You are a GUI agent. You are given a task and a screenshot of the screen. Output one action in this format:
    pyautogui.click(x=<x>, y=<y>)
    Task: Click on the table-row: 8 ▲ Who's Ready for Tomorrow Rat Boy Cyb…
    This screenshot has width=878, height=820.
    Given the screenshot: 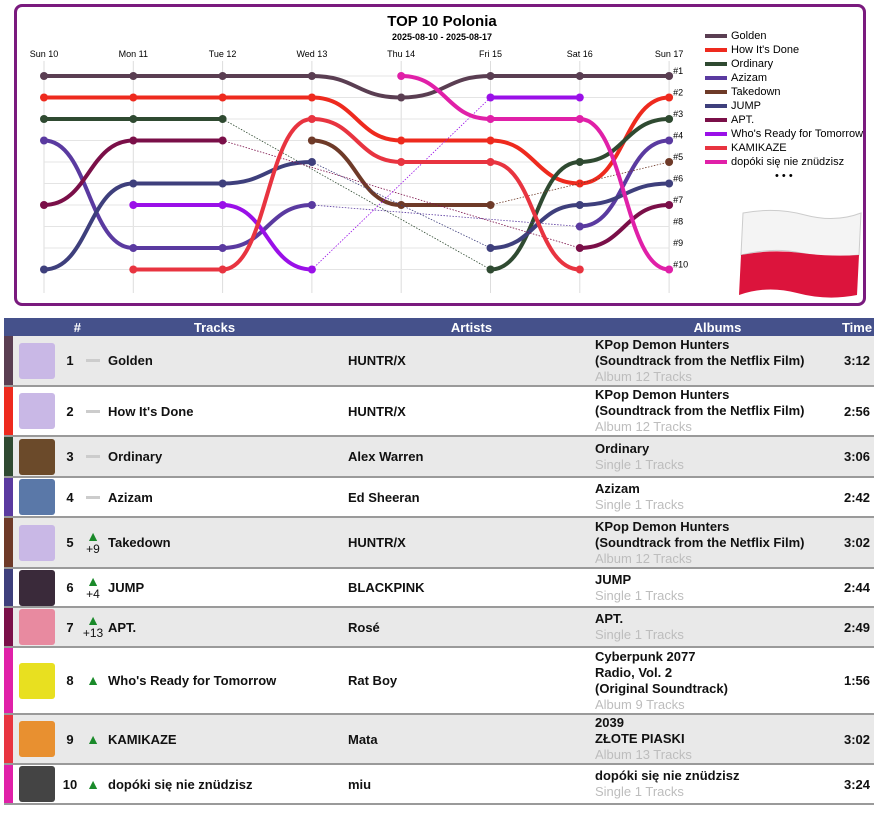 What is the action you would take?
    pyautogui.click(x=439, y=681)
    